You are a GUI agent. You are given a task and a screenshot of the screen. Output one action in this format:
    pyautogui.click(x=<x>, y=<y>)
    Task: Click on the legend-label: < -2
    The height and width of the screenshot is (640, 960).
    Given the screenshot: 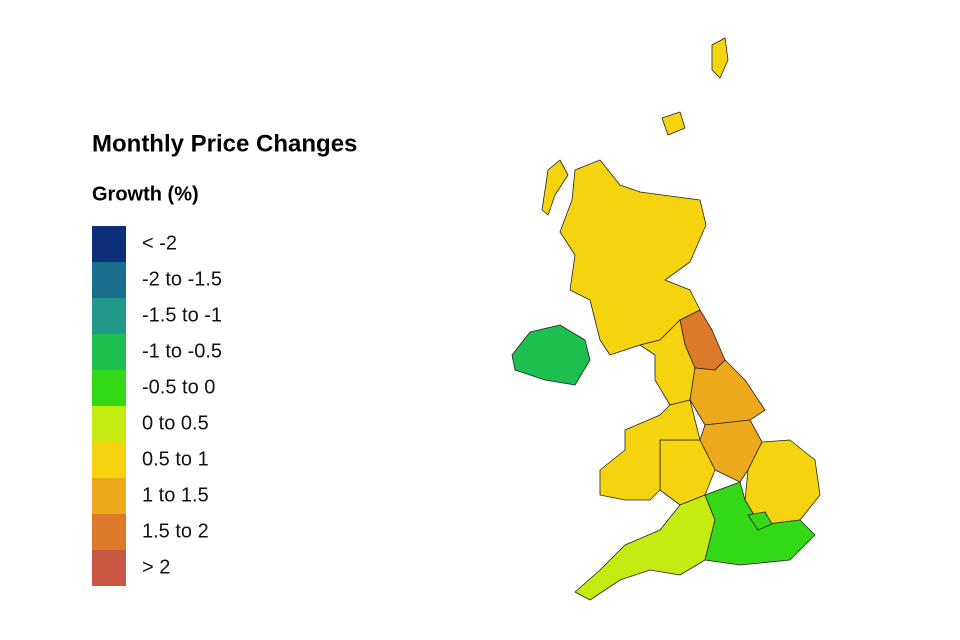 What is the action you would take?
    pyautogui.click(x=159, y=243)
    